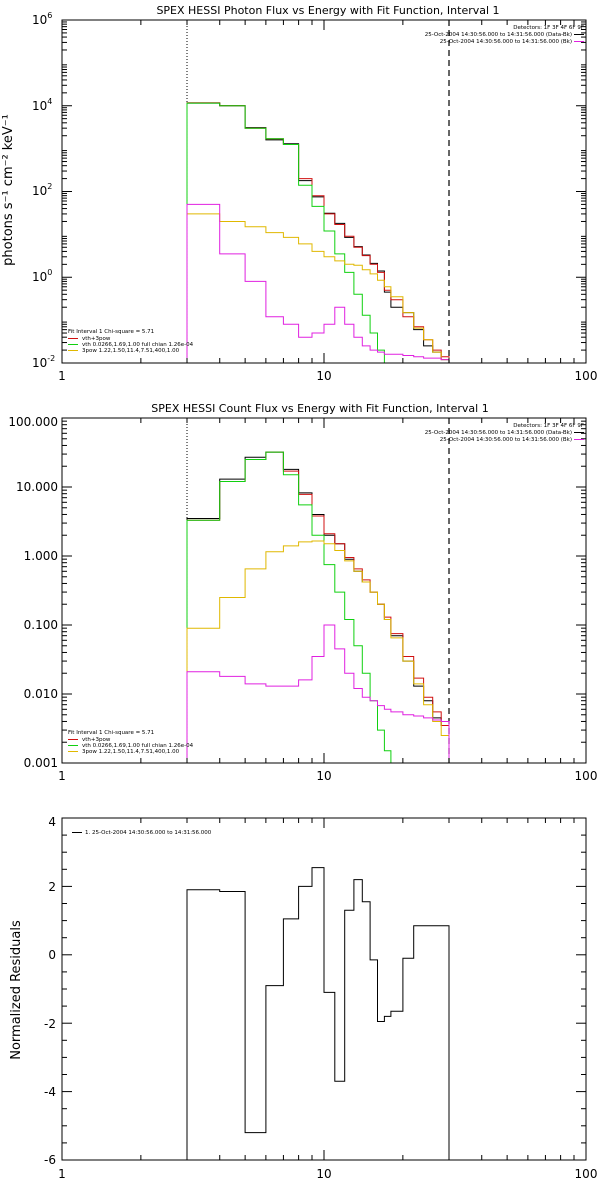 This screenshot has width=600, height=1200. I want to click on photon-flux-y-tick-label: 10⁴, so click(42, 105).